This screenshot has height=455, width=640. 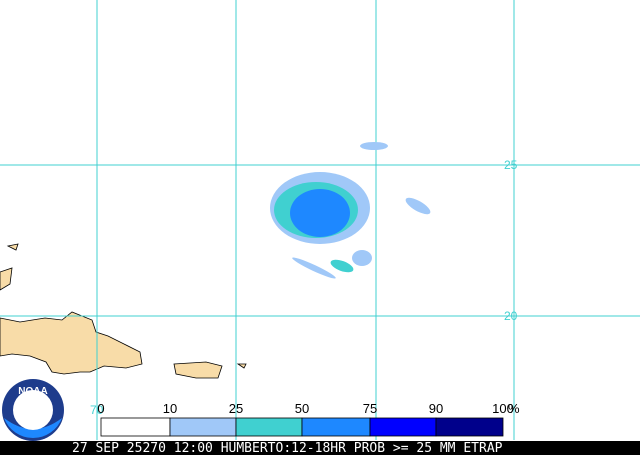 I want to click on land, so click(x=123, y=311).